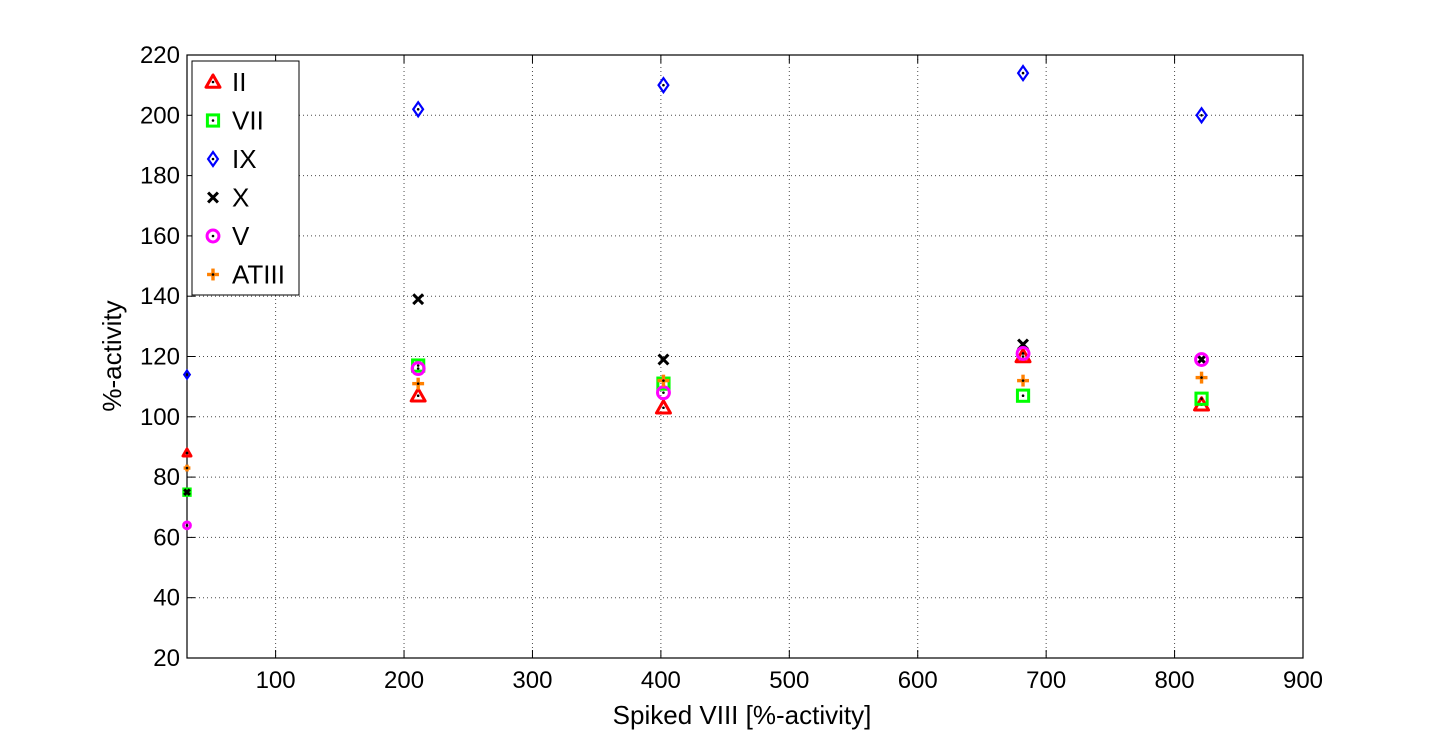  I want to click on y-tick-label: 20, so click(166, 658).